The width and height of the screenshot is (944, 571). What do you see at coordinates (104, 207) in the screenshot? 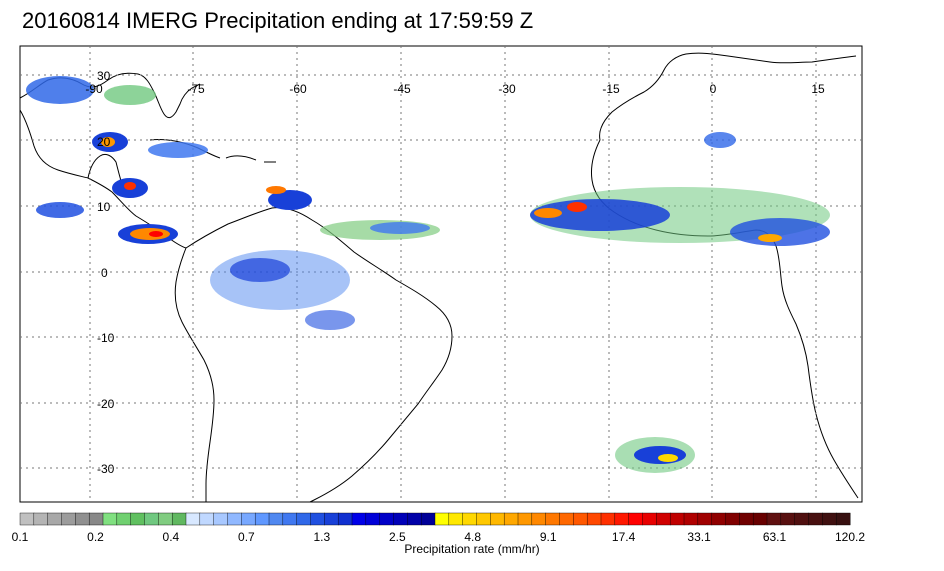
I see `lat-label-10: 10` at bounding box center [104, 207].